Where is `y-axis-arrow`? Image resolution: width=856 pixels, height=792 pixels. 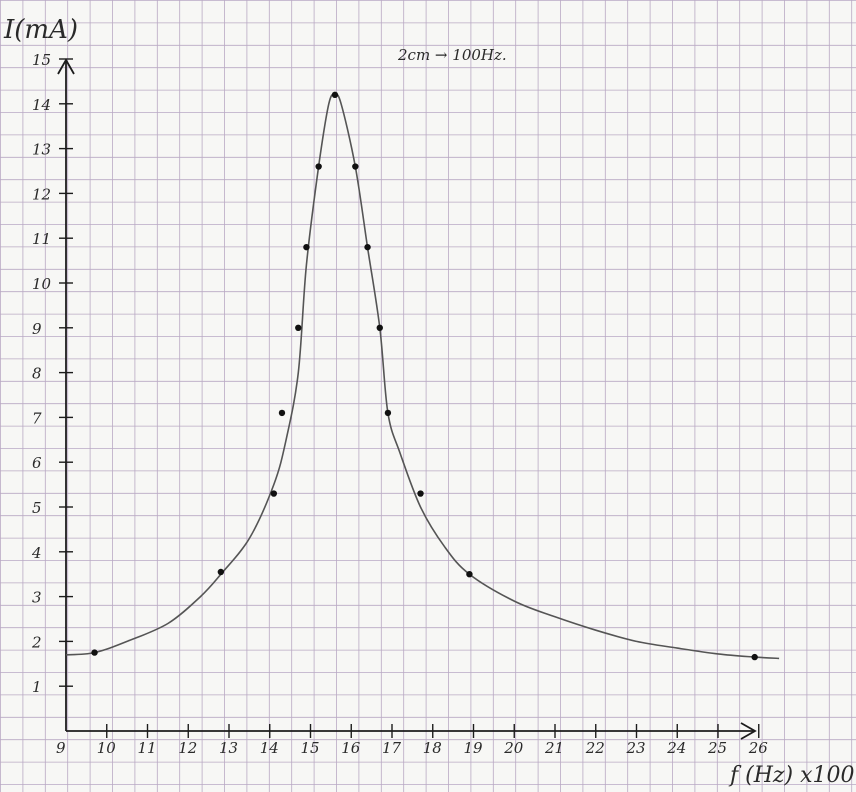 y-axis-arrow is located at coordinates (66, 66).